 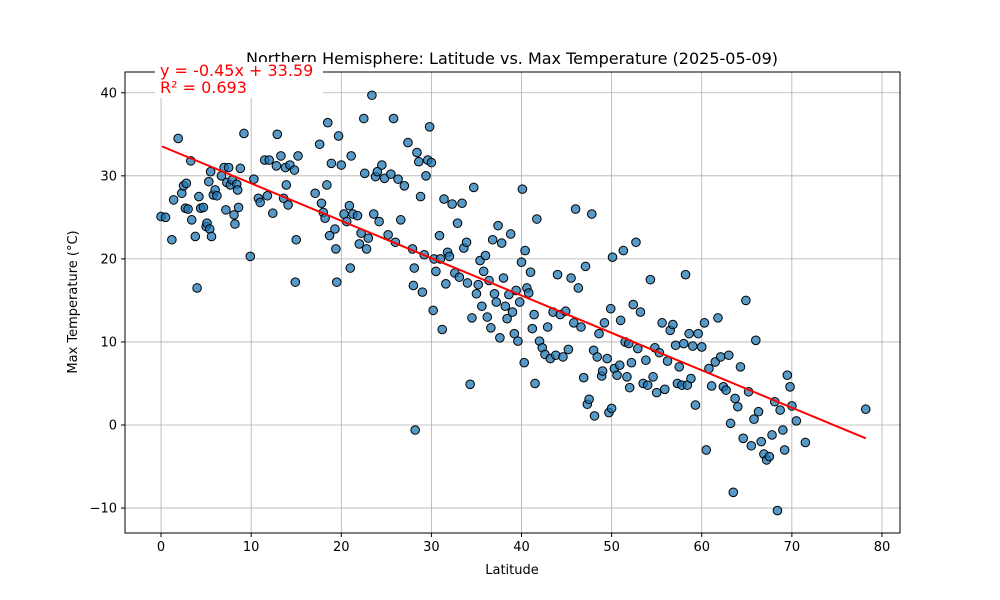 I want to click on annotation-background, so click(x=239, y=80).